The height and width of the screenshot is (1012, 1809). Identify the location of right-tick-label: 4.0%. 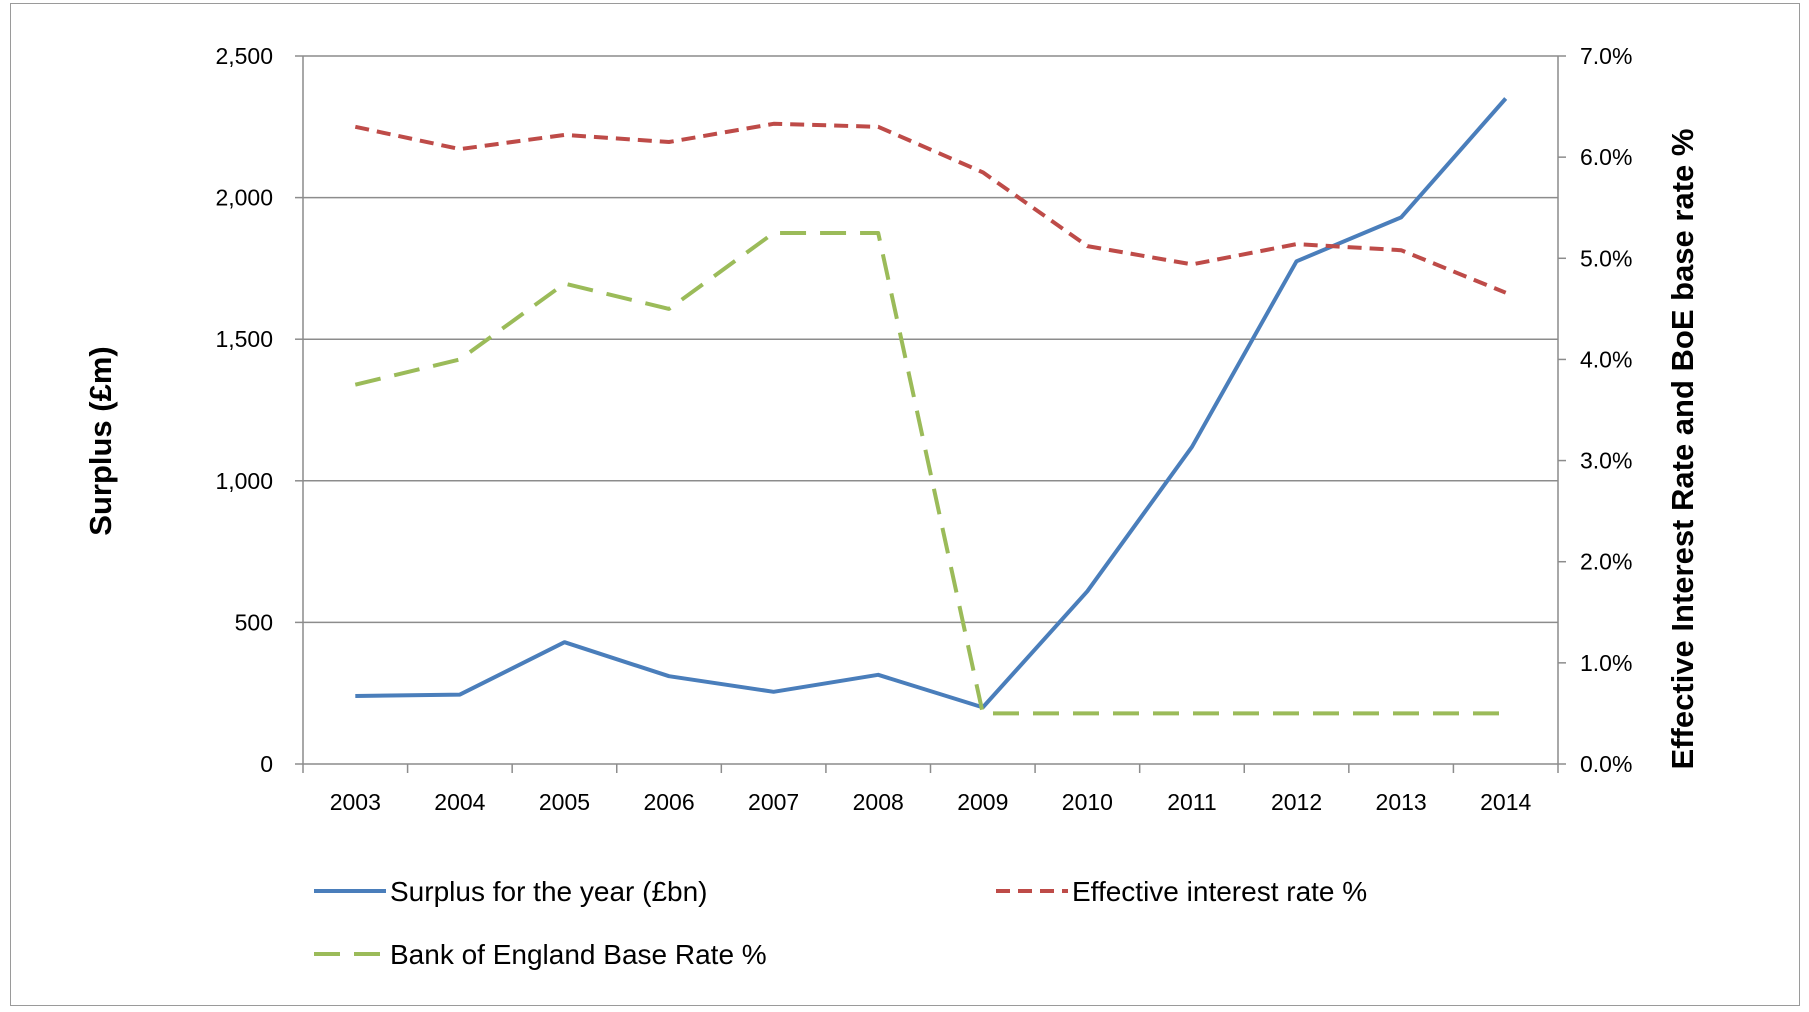
(1606, 359).